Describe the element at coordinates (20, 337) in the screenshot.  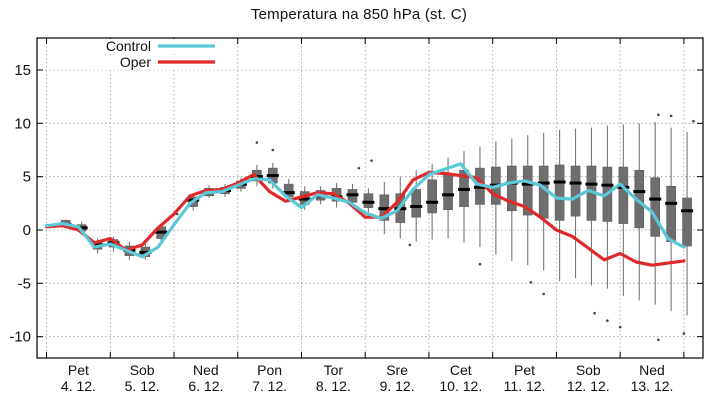
I see `y-tick-label: -10` at that location.